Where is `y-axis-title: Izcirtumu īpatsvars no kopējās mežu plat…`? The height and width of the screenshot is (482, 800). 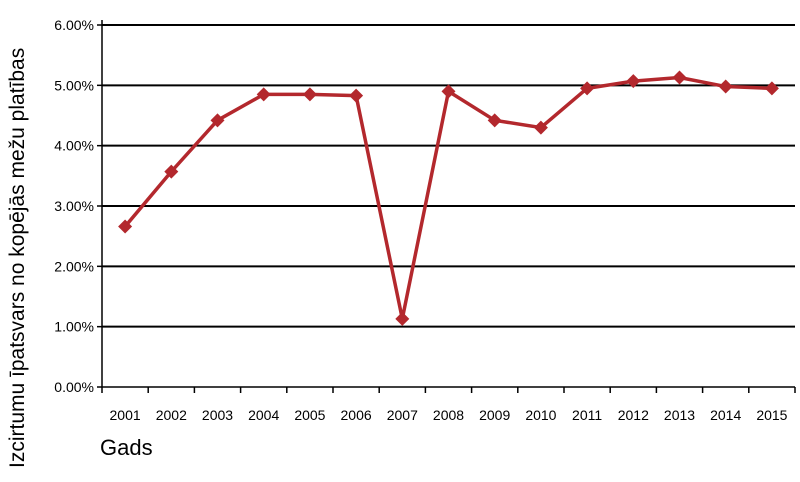 y-axis-title: Izcirtumu īpatsvars no kopējās mežu plat… is located at coordinates (17, 258).